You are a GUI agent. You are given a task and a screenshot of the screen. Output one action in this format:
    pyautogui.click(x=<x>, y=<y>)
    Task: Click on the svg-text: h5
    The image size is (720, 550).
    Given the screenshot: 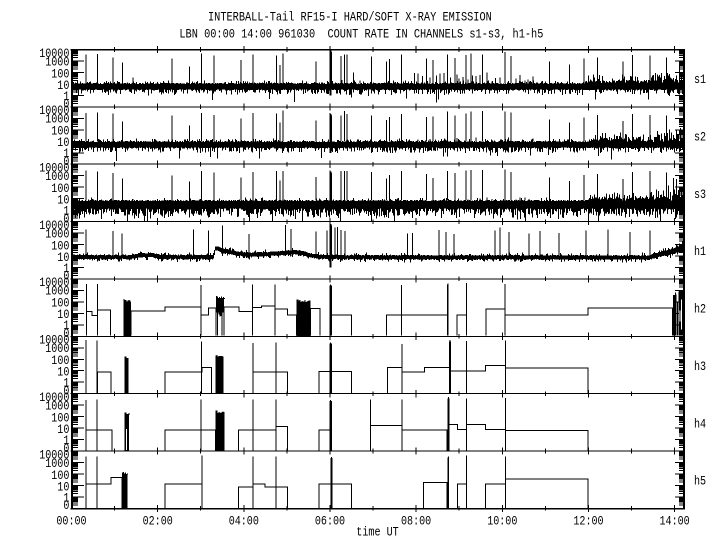 What is the action you would take?
    pyautogui.click(x=700, y=481)
    